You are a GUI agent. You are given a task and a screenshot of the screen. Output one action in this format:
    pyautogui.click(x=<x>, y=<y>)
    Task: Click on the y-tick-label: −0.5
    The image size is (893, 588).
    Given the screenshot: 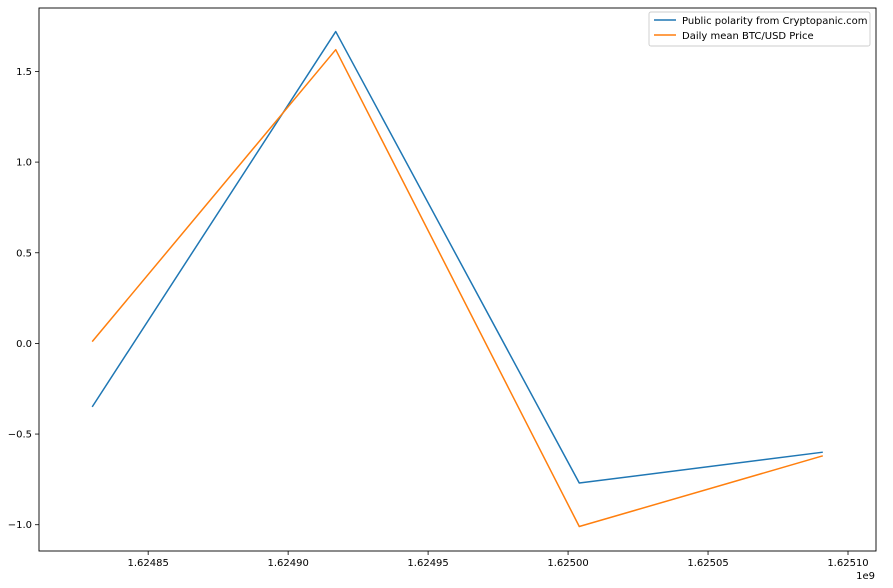 What is the action you would take?
    pyautogui.click(x=20, y=435)
    